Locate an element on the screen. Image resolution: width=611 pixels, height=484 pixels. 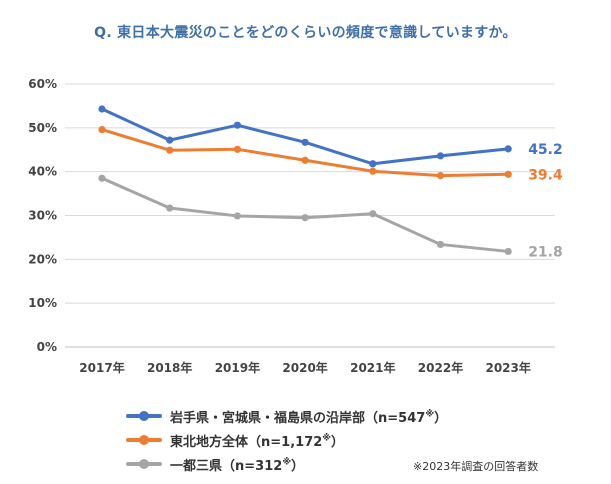
legend-swatch-capital is located at coordinates (144, 464).